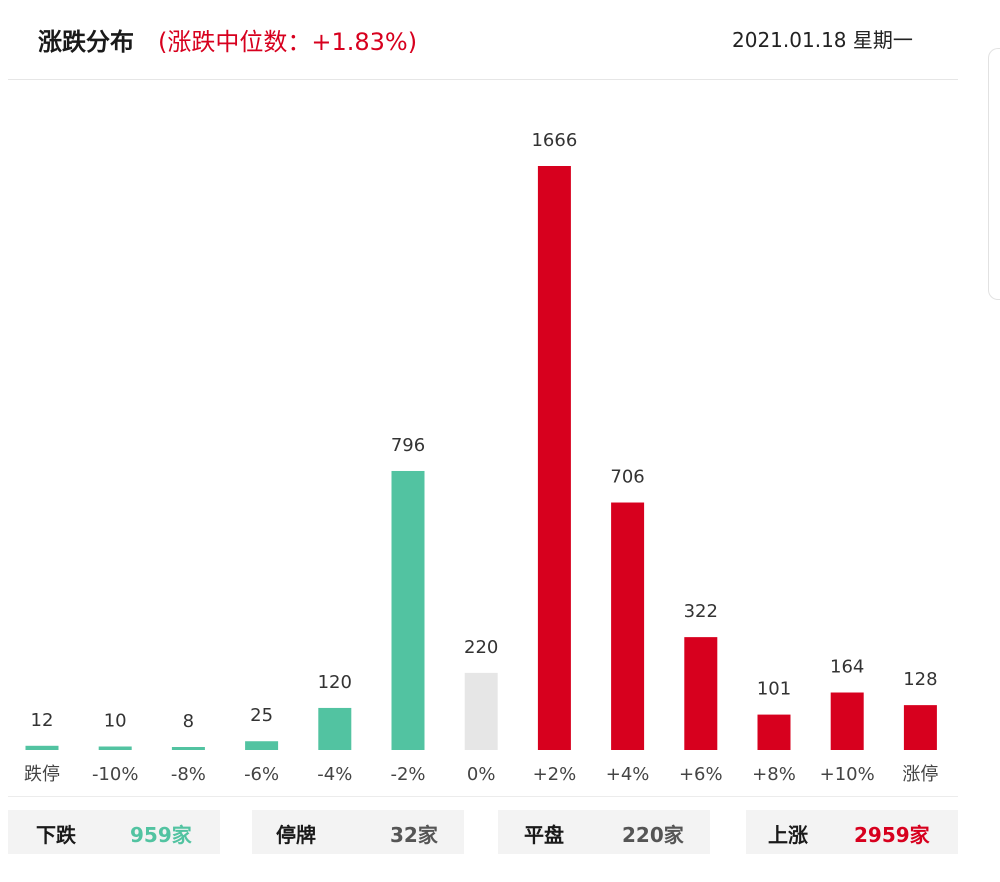 Image resolution: width=1000 pixels, height=882 pixels. Describe the element at coordinates (774, 689) in the screenshot. I see `bar-value-label: 101` at that location.